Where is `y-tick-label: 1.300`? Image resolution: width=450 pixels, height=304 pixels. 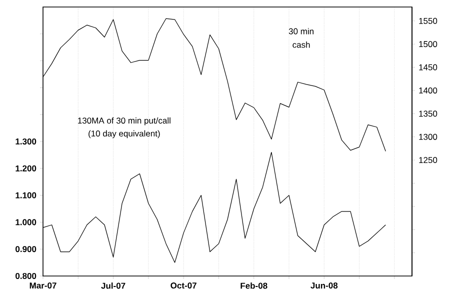 y-tick-label: 1.300 is located at coordinates (26, 141).